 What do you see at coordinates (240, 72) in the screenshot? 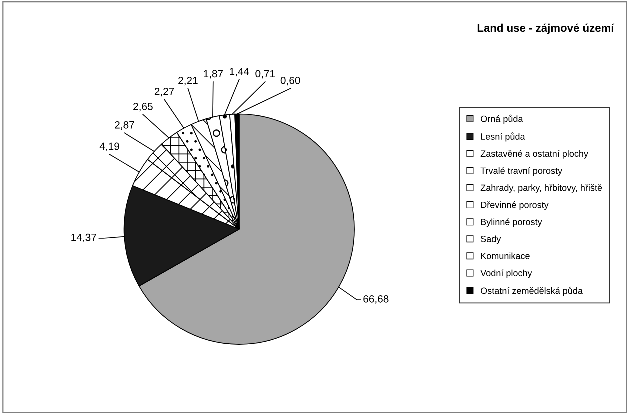
I see `data-label: 1,44` at bounding box center [240, 72].